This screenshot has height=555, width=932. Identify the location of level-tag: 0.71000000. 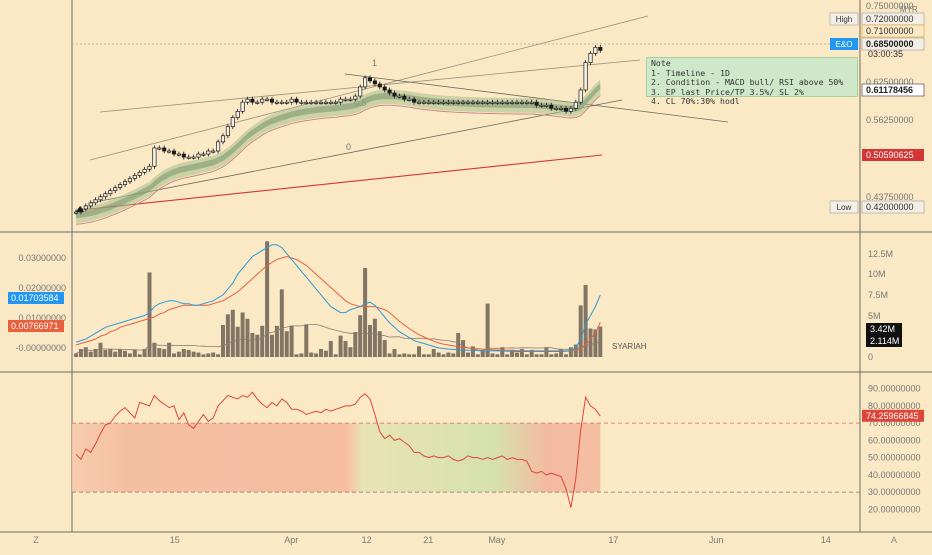
(893, 31).